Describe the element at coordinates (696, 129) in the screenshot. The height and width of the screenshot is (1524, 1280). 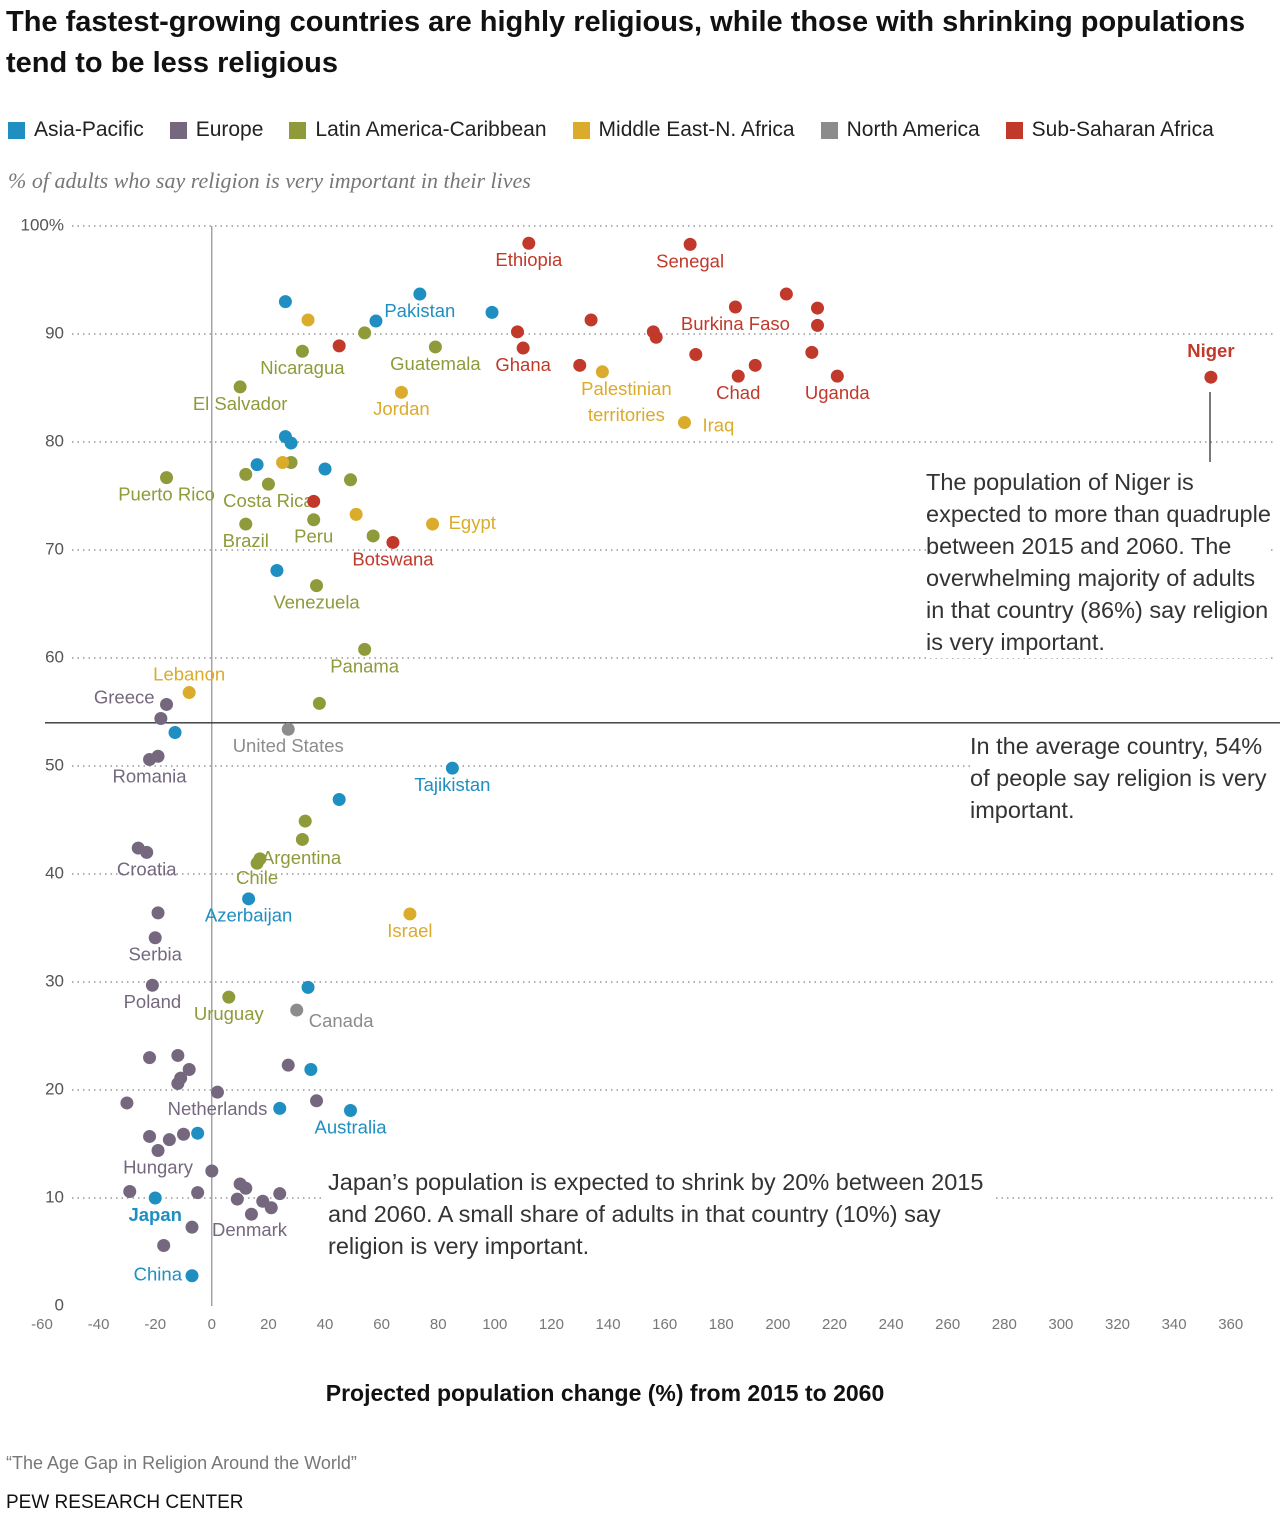
I see `legend-label: Middle East-N. Africa` at that location.